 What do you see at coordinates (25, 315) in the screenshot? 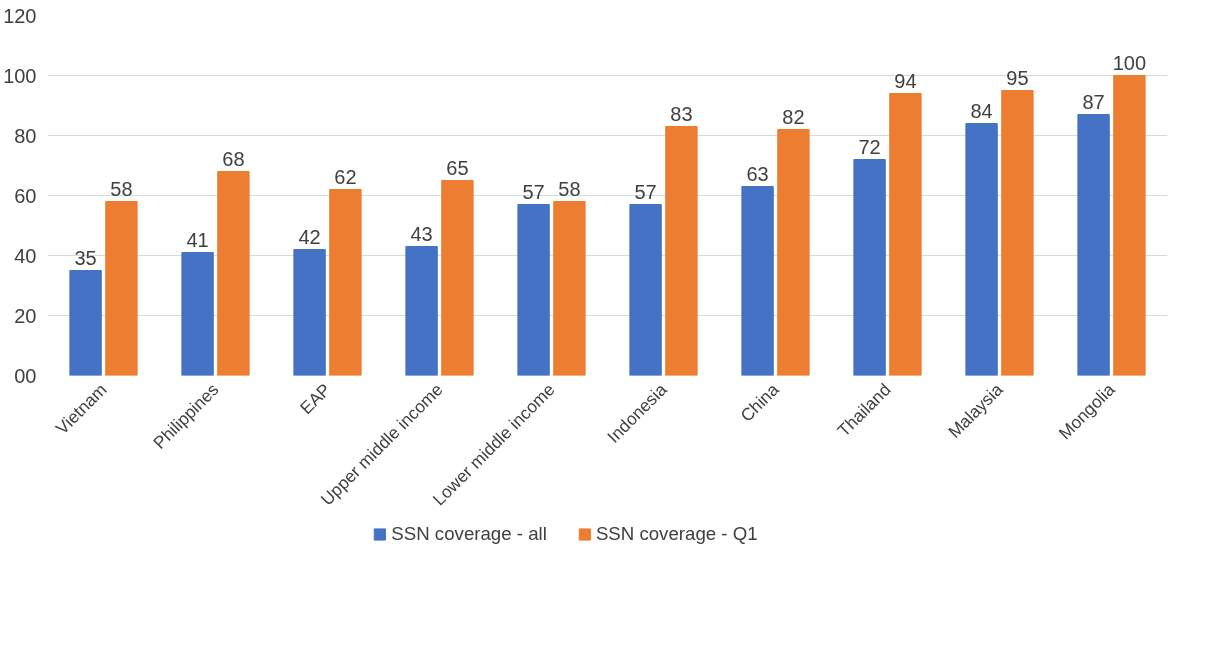
I see `y-tick-label: 20` at bounding box center [25, 315].